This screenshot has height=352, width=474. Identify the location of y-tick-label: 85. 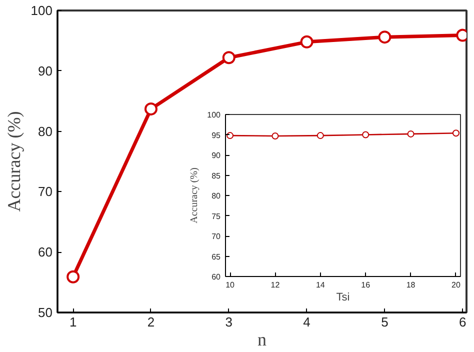
(217, 175).